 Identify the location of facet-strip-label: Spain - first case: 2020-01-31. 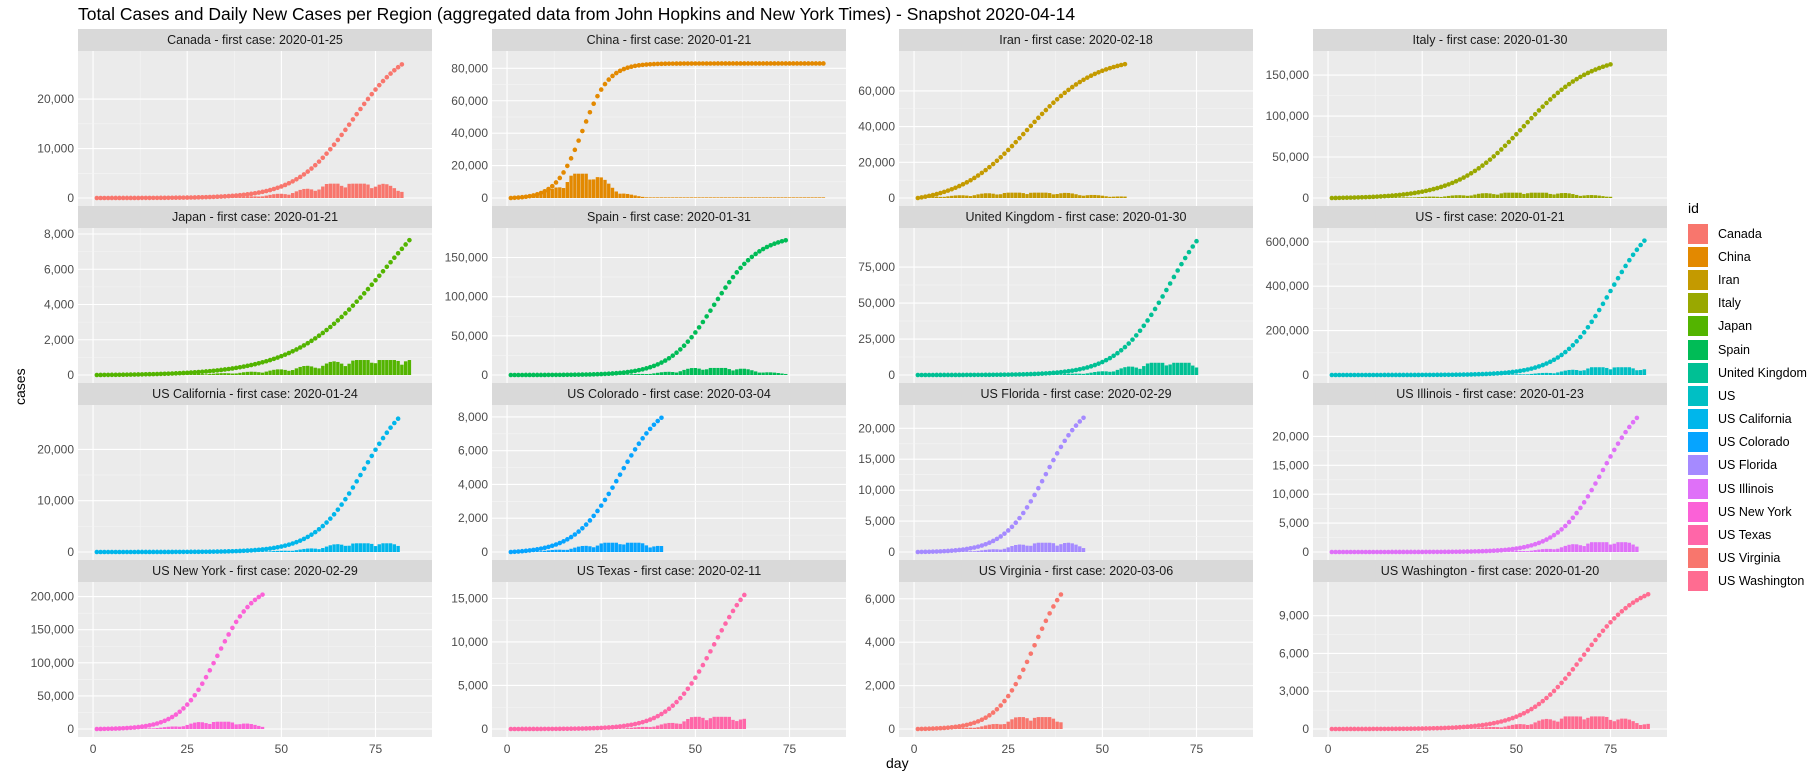
(669, 217).